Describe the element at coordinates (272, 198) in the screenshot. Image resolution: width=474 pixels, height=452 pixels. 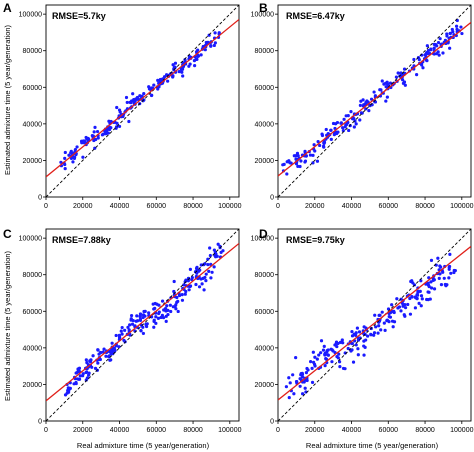
I see `y-tick-label: 0` at that location.